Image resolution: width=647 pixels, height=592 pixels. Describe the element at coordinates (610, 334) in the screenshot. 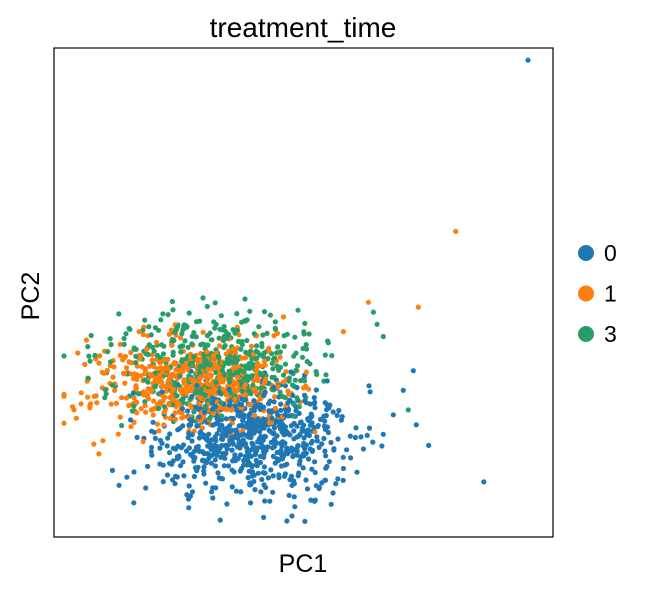

I see `legend-label-3: 3` at that location.